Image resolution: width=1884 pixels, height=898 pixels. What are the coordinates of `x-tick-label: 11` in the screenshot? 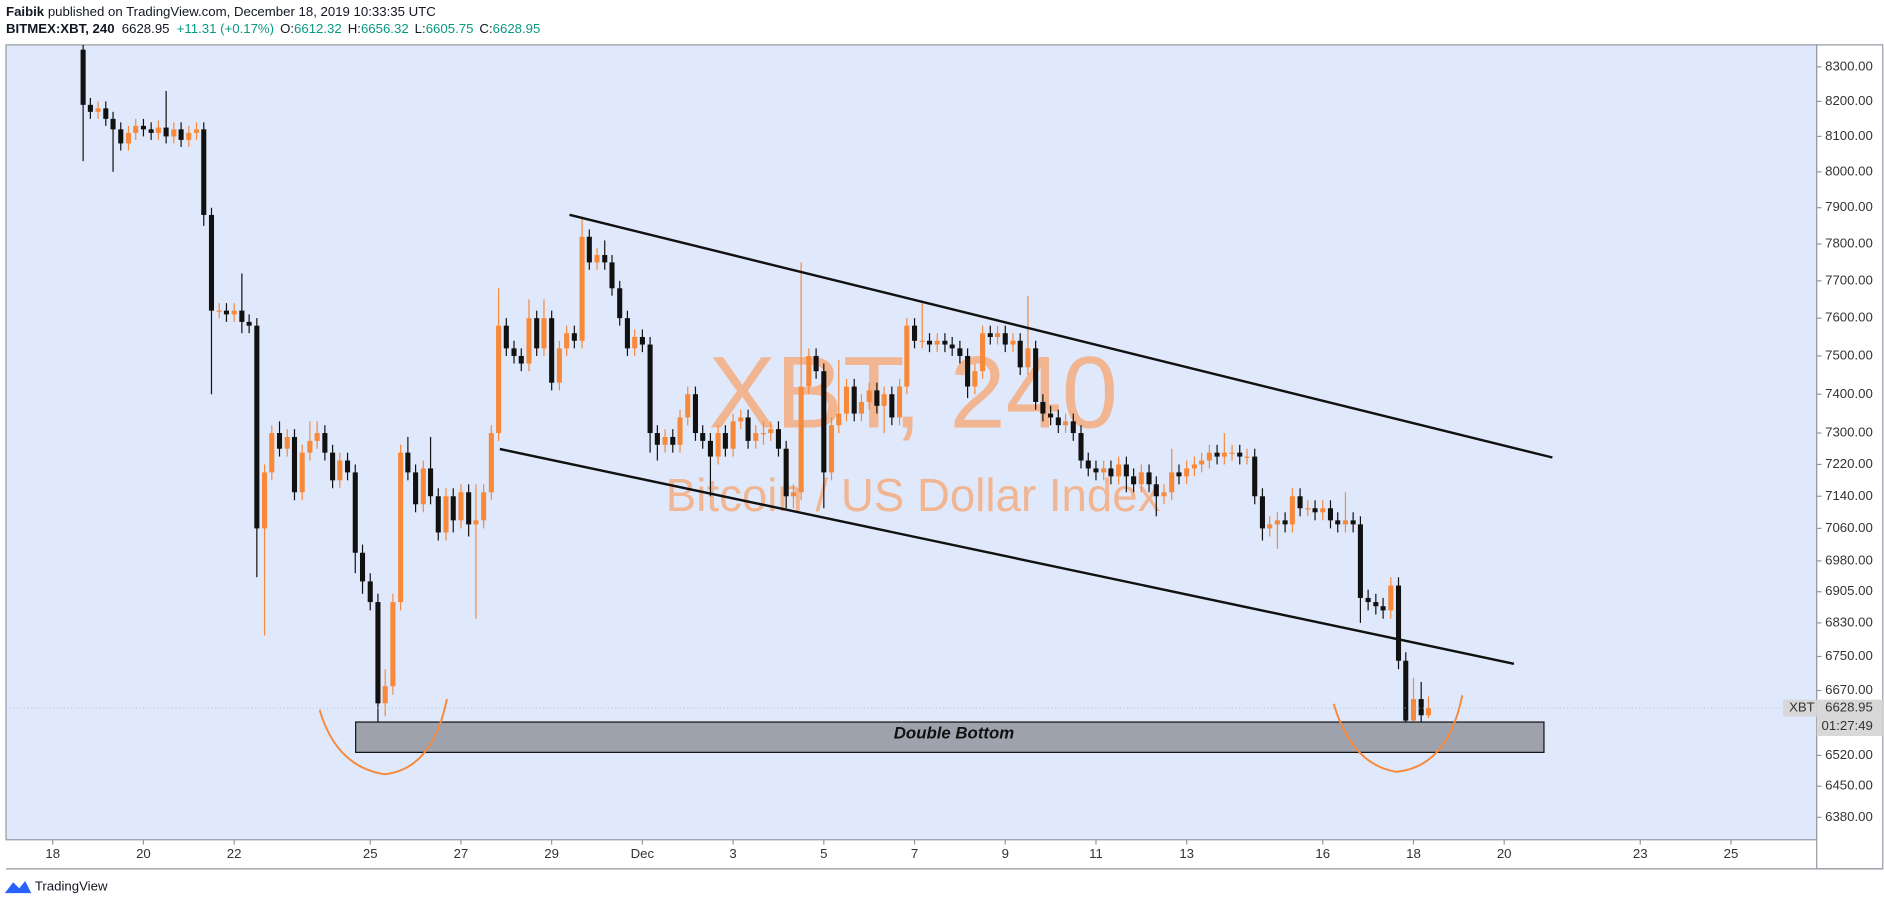 It's located at (1096, 853).